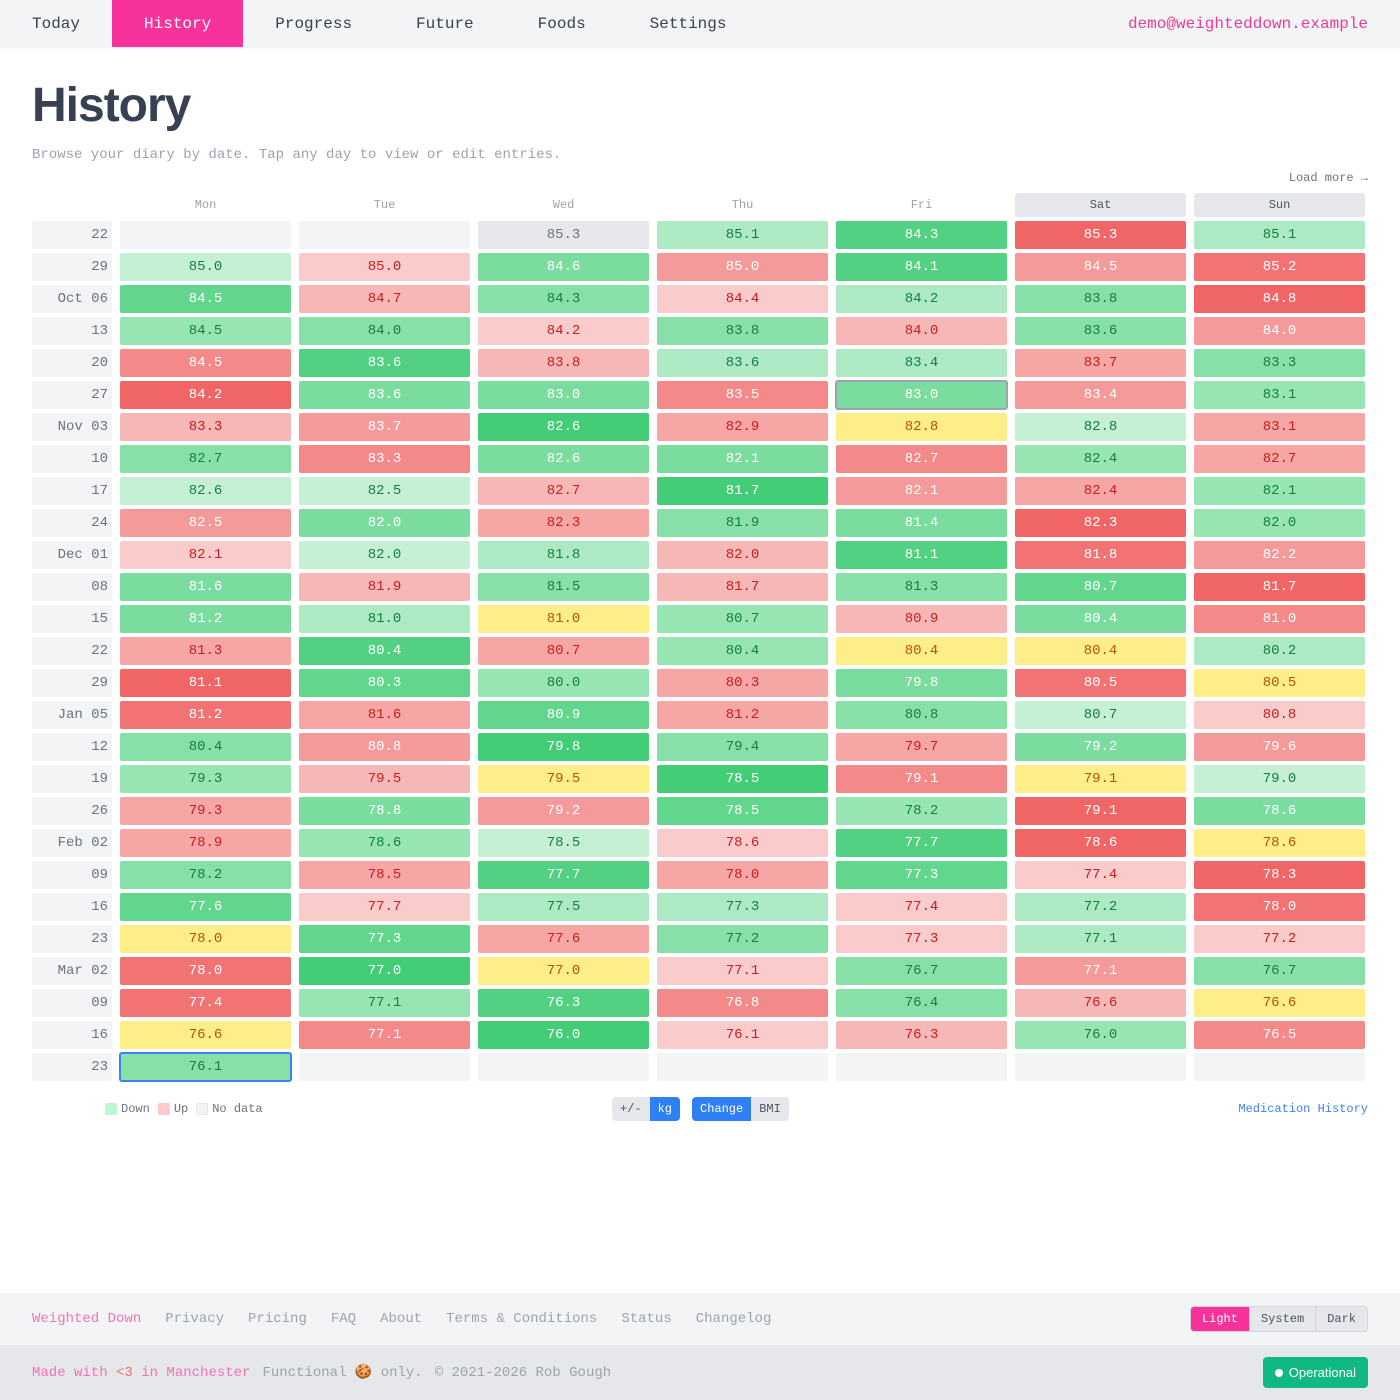 The width and height of the screenshot is (1400, 1400). Describe the element at coordinates (1100, 715) in the screenshot. I see `day-cell: 80.7` at that location.